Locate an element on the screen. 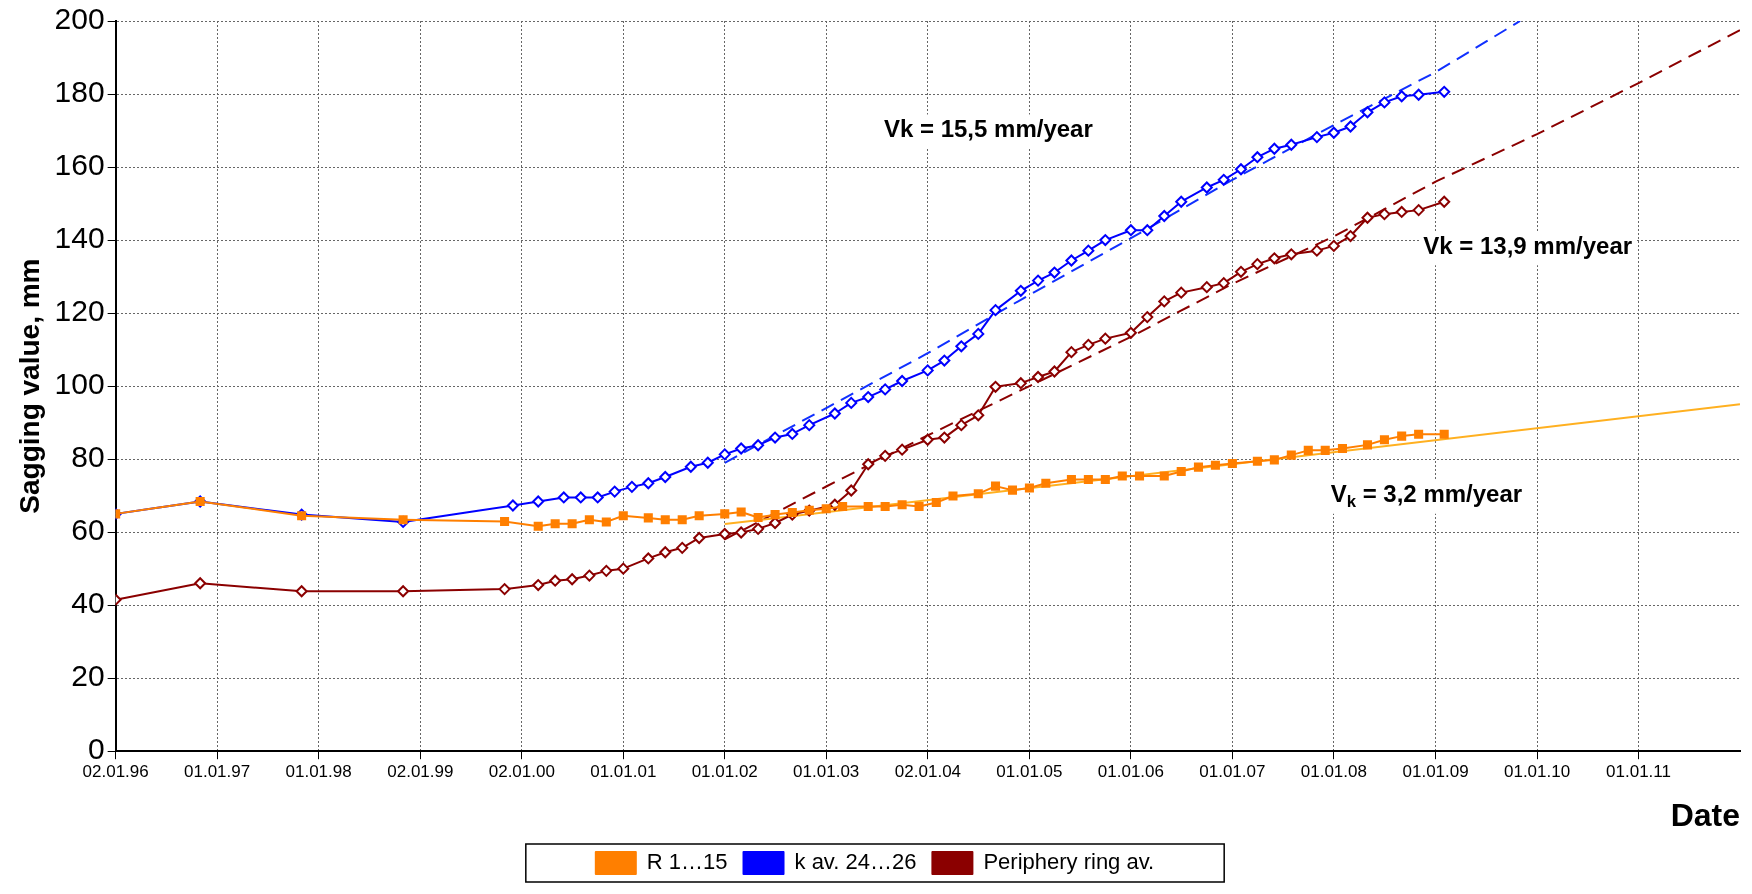  y-tick-label: 40 is located at coordinates (88, 603).